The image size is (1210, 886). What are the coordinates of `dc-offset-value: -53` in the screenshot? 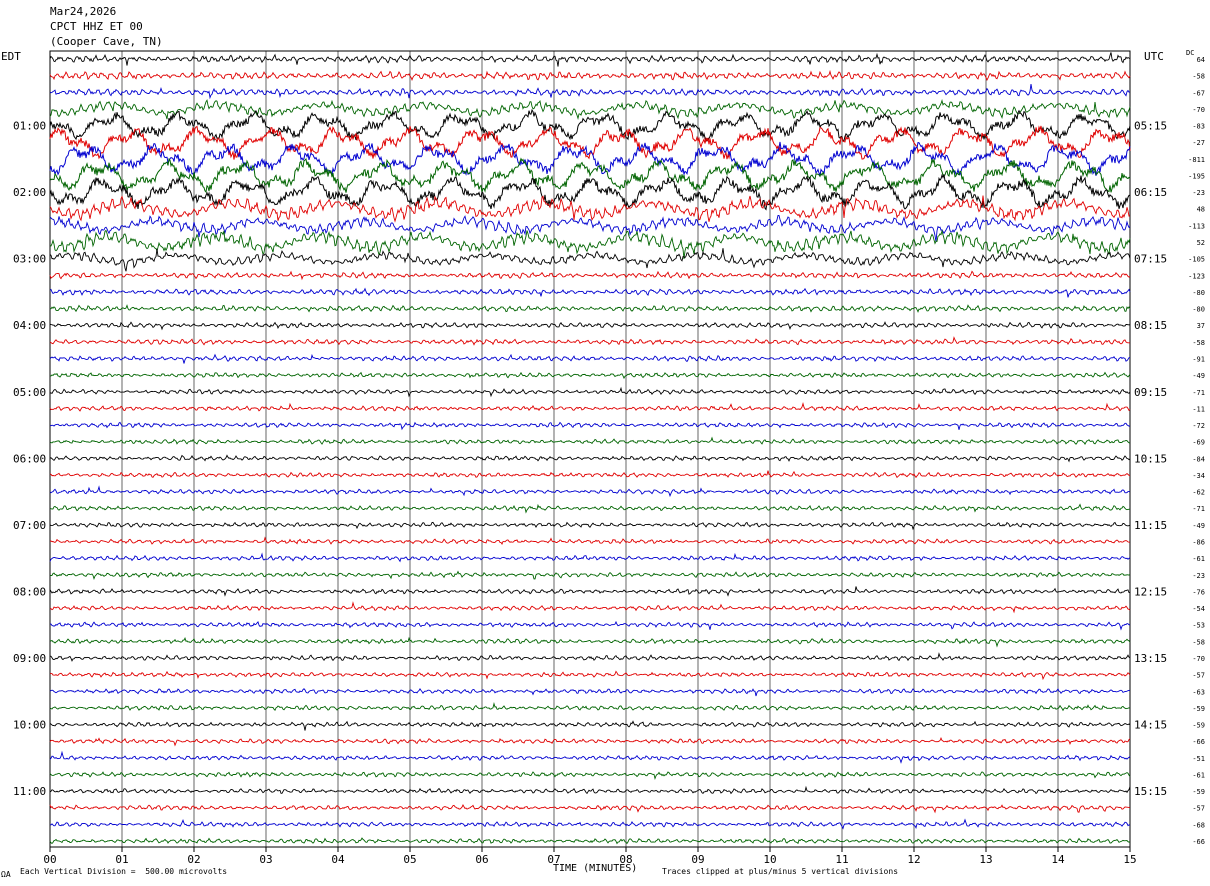 It's located at (1198, 626).